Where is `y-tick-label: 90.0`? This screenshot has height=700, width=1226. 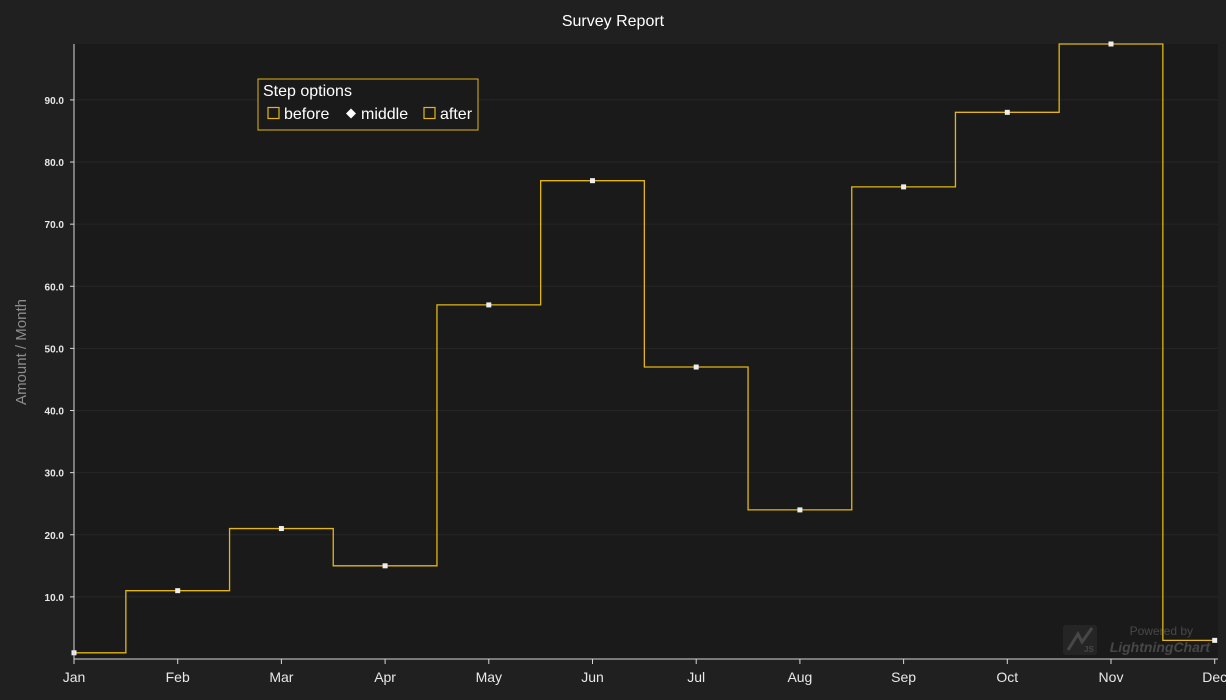 y-tick-label: 90.0 is located at coordinates (55, 101).